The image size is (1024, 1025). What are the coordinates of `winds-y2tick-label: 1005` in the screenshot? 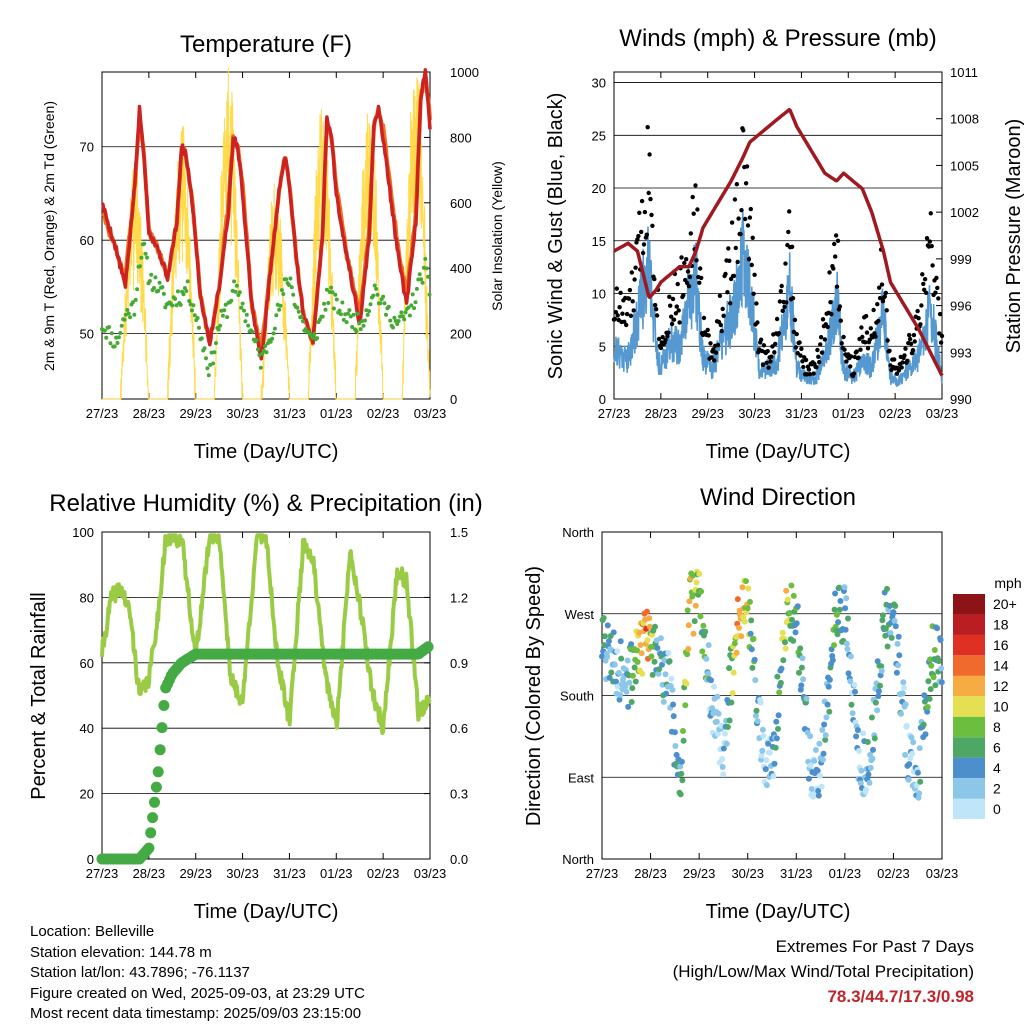 It's located at (964, 165).